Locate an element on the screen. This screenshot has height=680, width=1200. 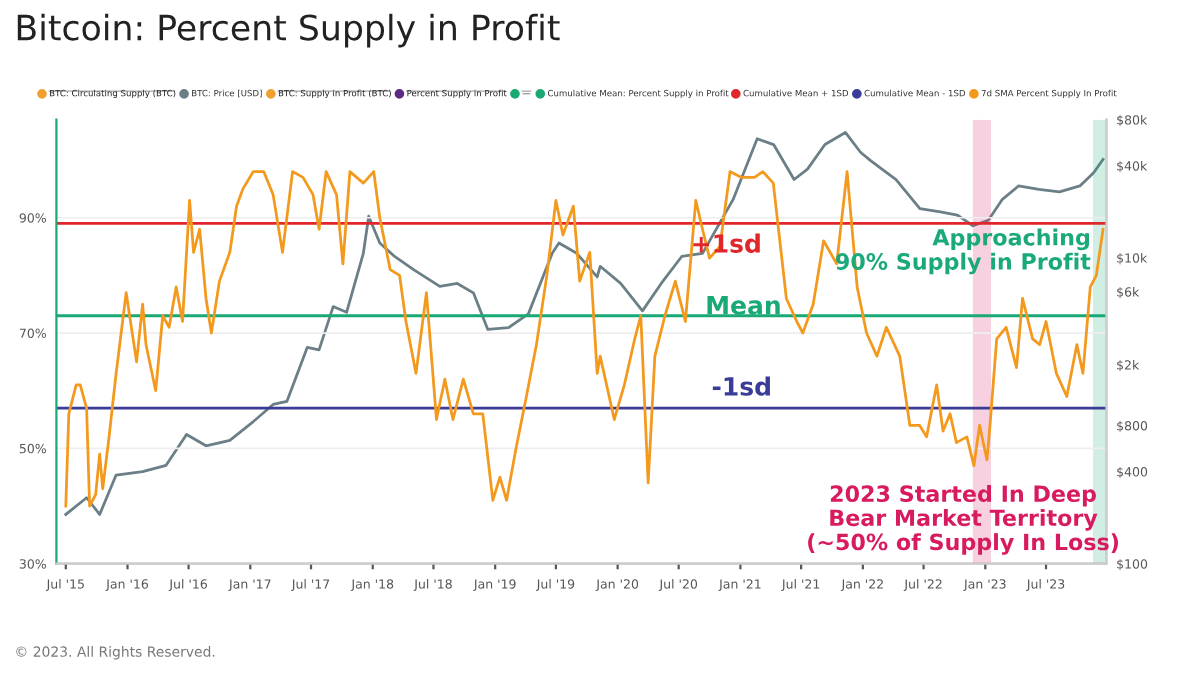
chart-title: Bitcoin: Percent Supply in Profit is located at coordinates (288, 30).